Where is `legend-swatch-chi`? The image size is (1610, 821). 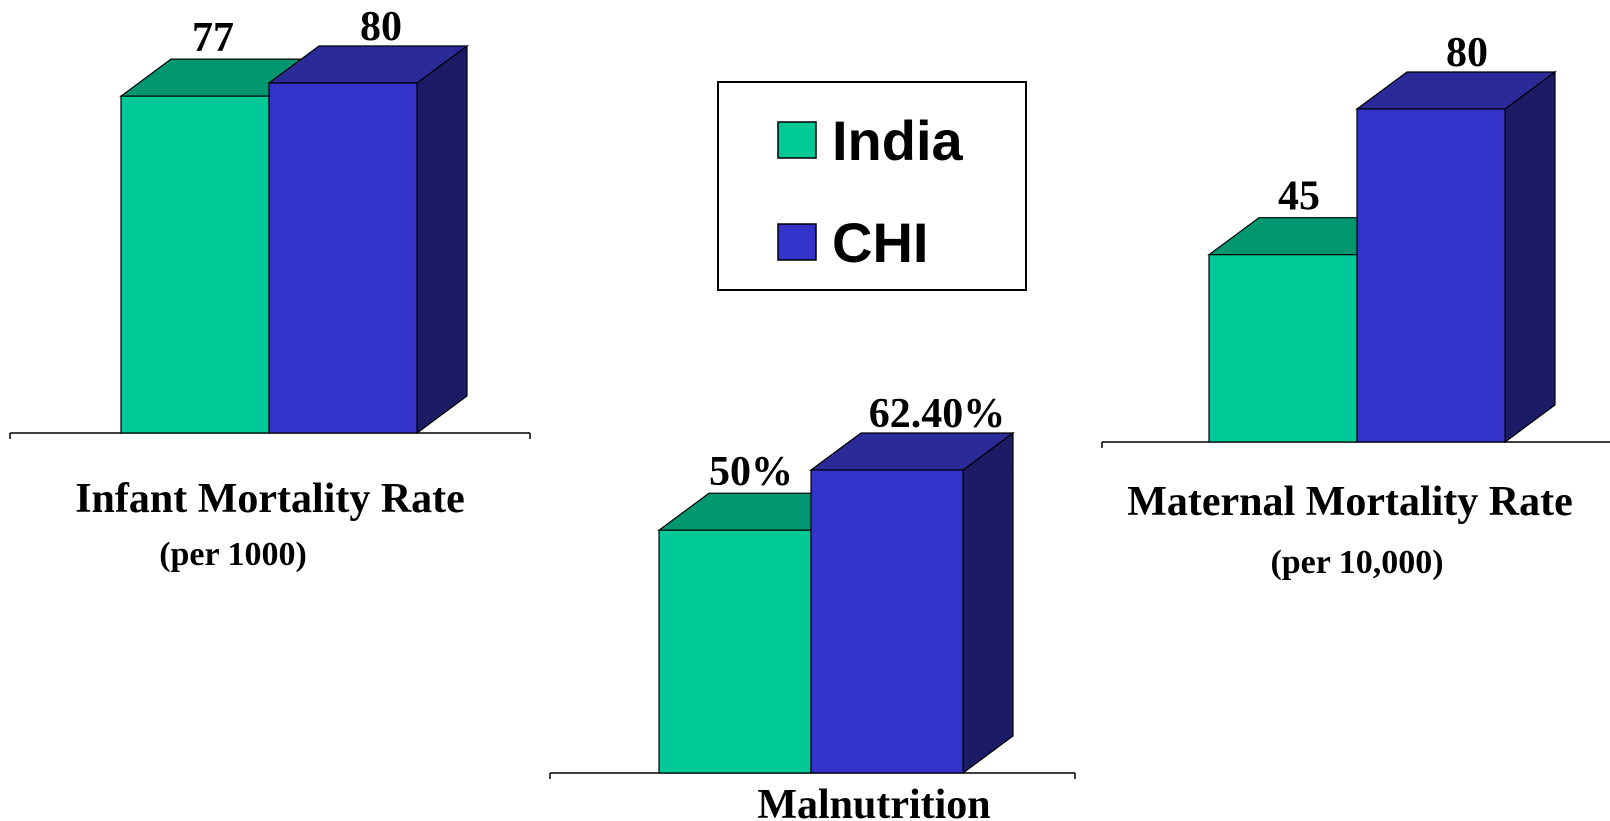 legend-swatch-chi is located at coordinates (797, 242).